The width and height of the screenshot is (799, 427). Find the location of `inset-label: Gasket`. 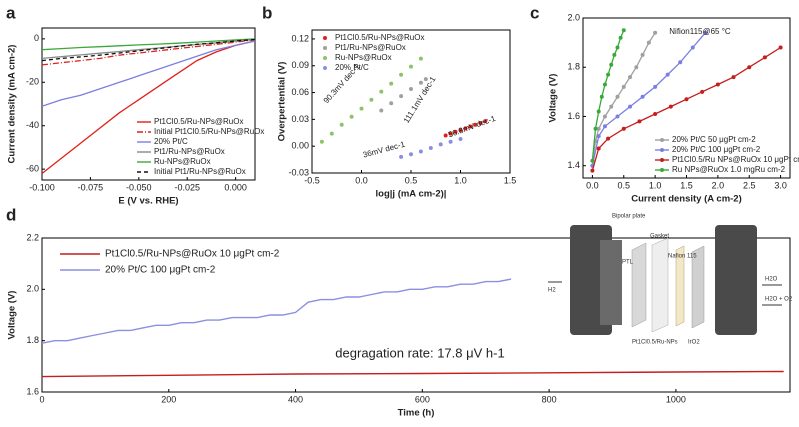

inset-label: Gasket is located at coordinates (659, 237).